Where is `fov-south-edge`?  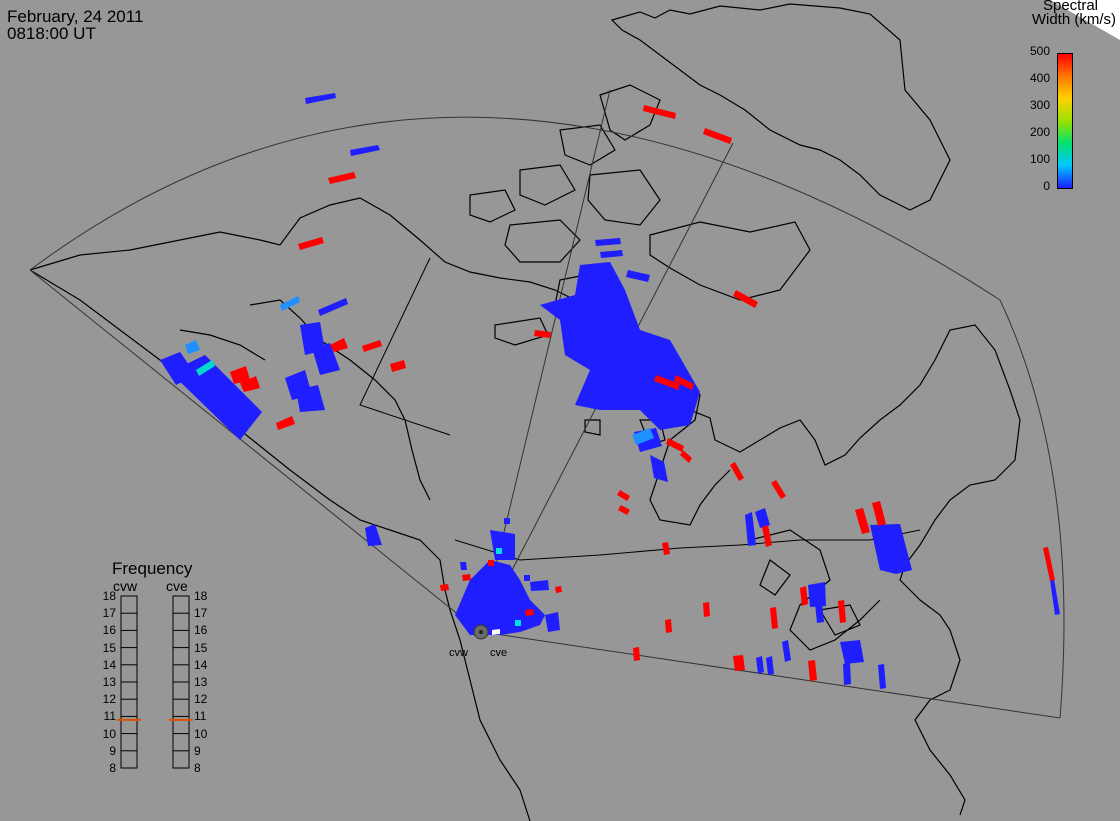
fov-south-edge is located at coordinates (771, 675).